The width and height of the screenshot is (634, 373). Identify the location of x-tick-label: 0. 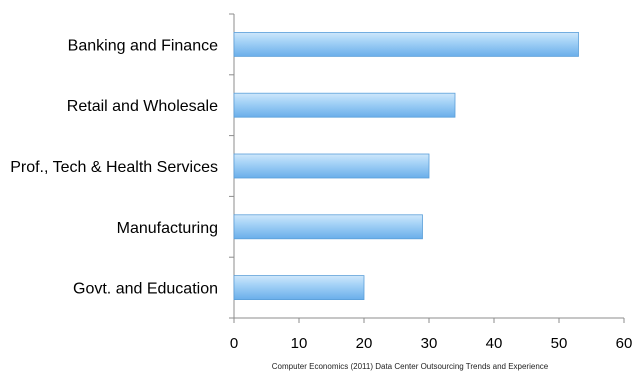
(234, 343).